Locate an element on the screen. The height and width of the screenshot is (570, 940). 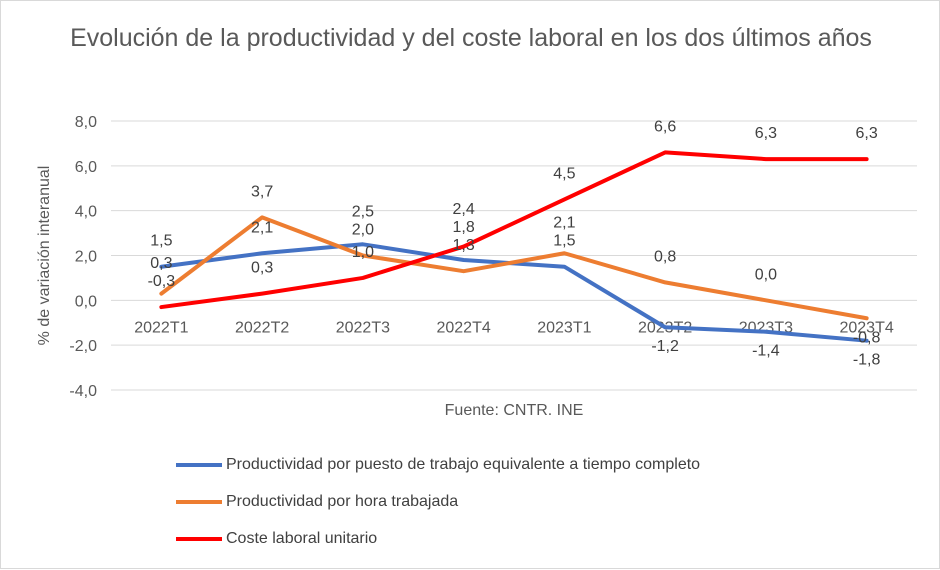
x-tick-label: 2022T2 is located at coordinates (262, 327).